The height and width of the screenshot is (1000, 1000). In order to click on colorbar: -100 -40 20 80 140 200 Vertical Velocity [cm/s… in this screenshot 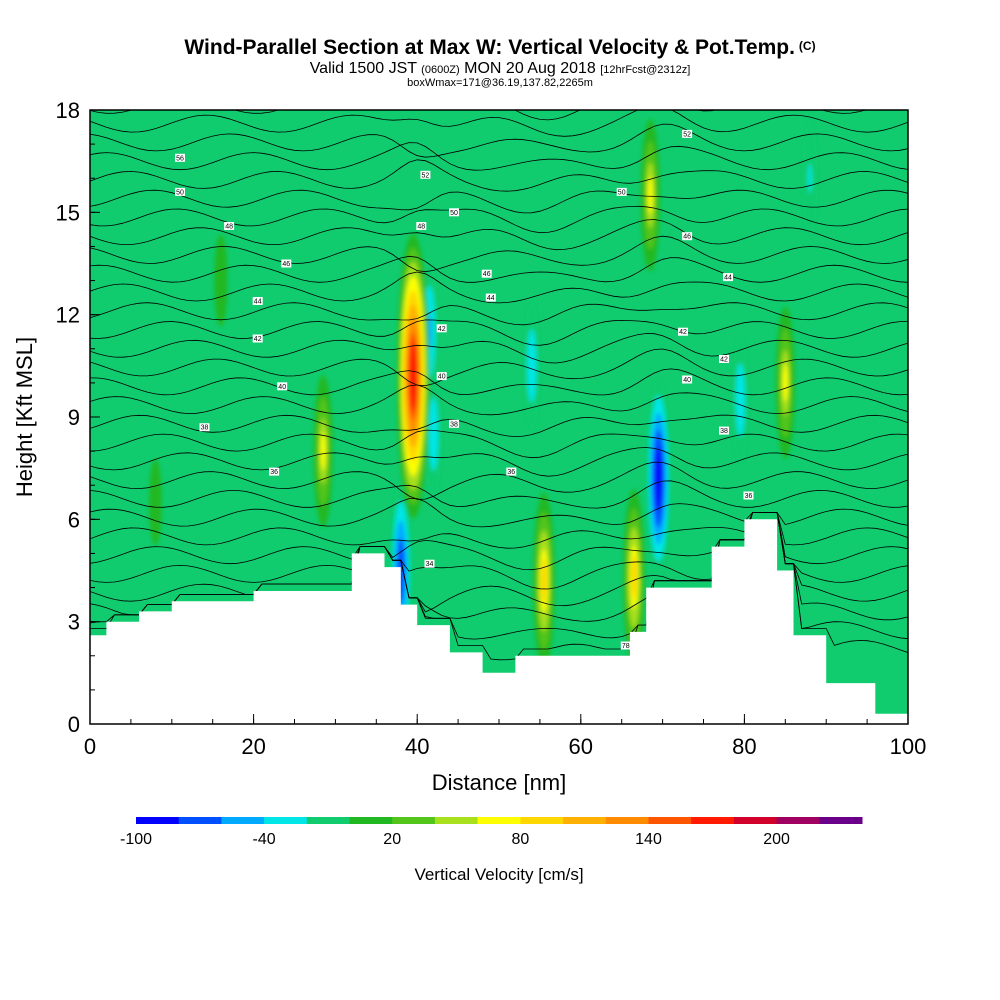, I will do `click(491, 850)`.